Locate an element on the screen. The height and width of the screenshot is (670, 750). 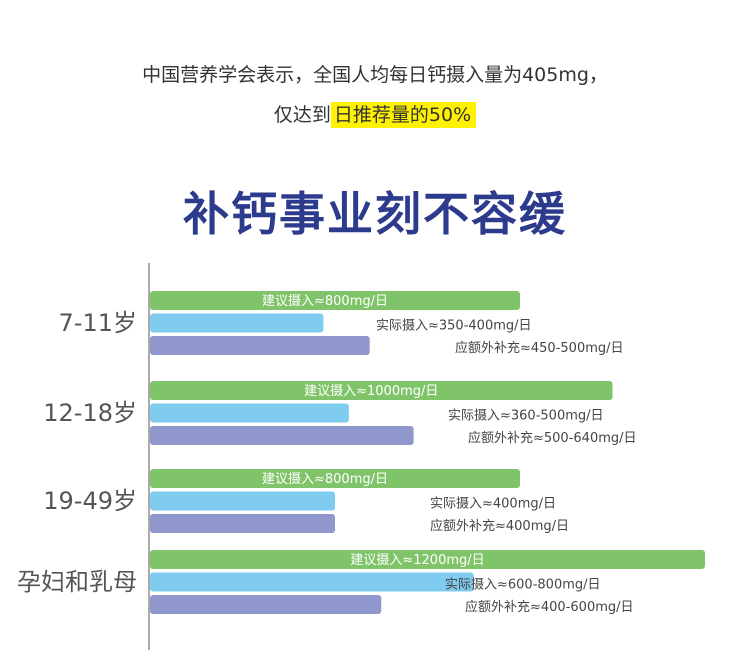
data-label-supplement: 应额外补充≈400mg/日 is located at coordinates (499, 526).